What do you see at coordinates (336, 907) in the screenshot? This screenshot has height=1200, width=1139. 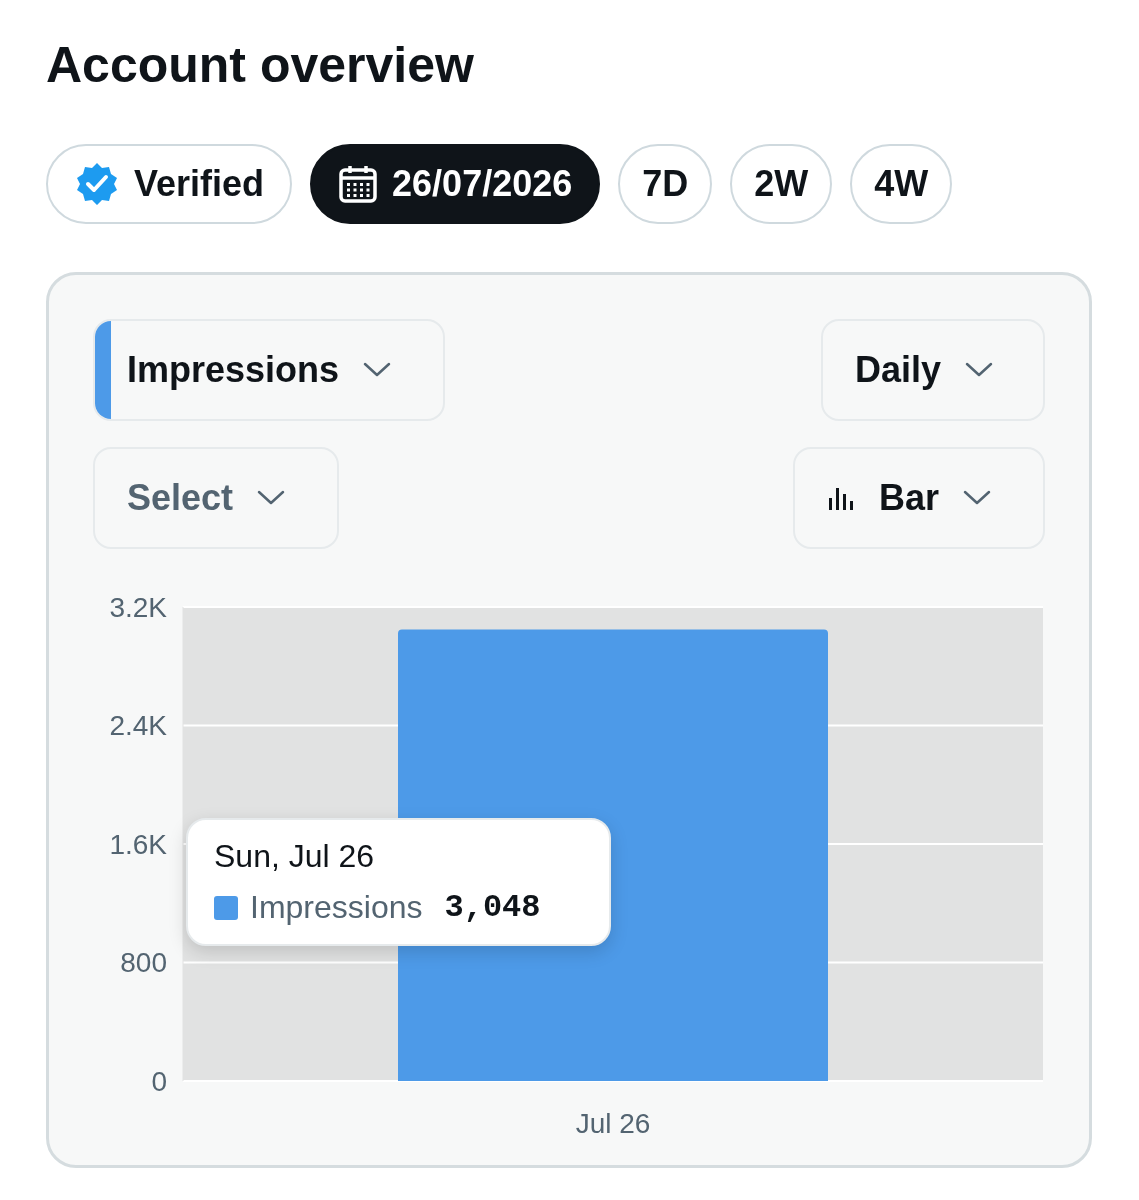 I see `legend-label: Impressions` at bounding box center [336, 907].